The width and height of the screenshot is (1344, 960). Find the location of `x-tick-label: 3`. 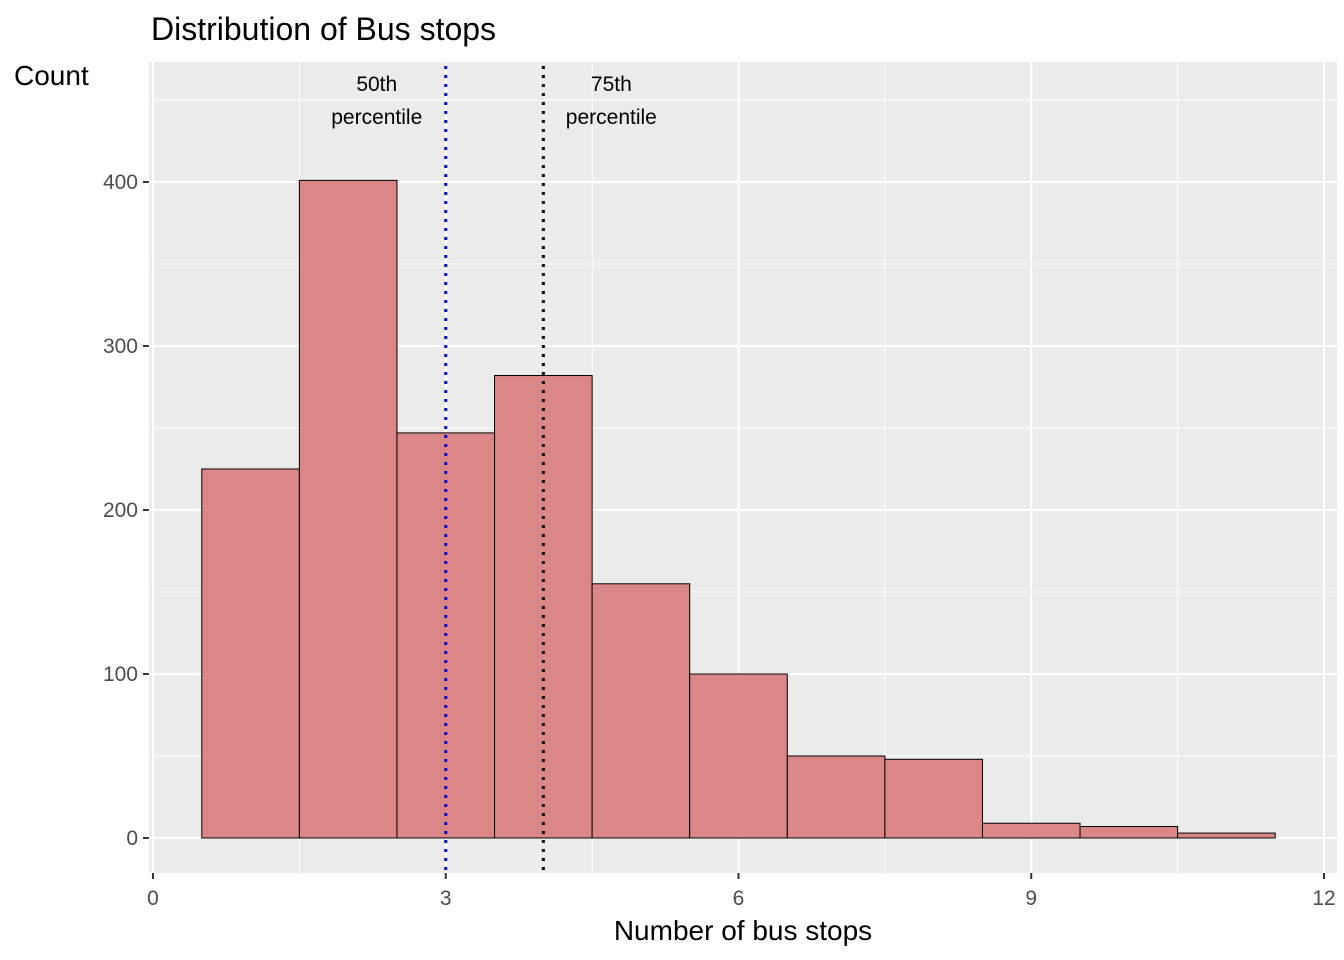

x-tick-label: 3 is located at coordinates (446, 898).